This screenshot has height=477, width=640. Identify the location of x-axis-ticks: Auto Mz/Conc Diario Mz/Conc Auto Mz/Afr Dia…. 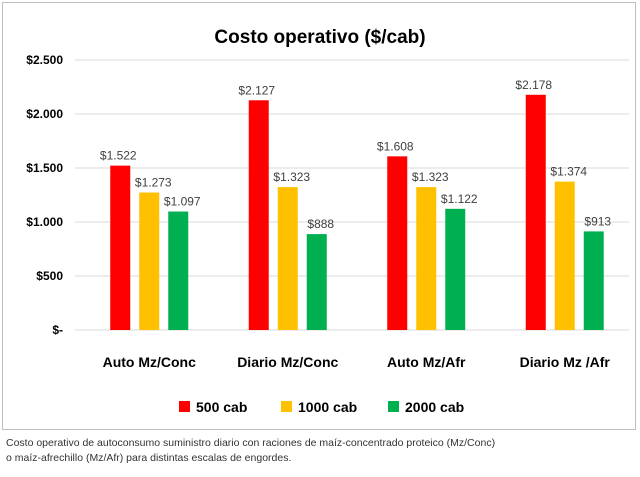
(357, 362).